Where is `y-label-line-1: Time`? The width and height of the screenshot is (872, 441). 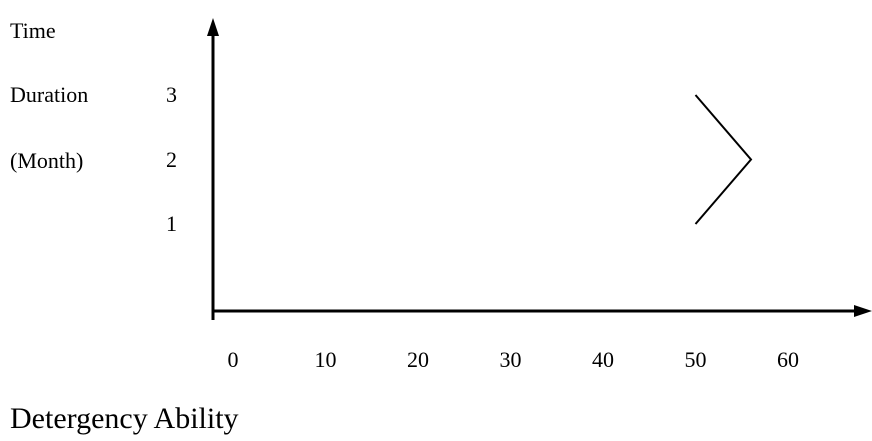 y-label-line-1: Time is located at coordinates (33, 31).